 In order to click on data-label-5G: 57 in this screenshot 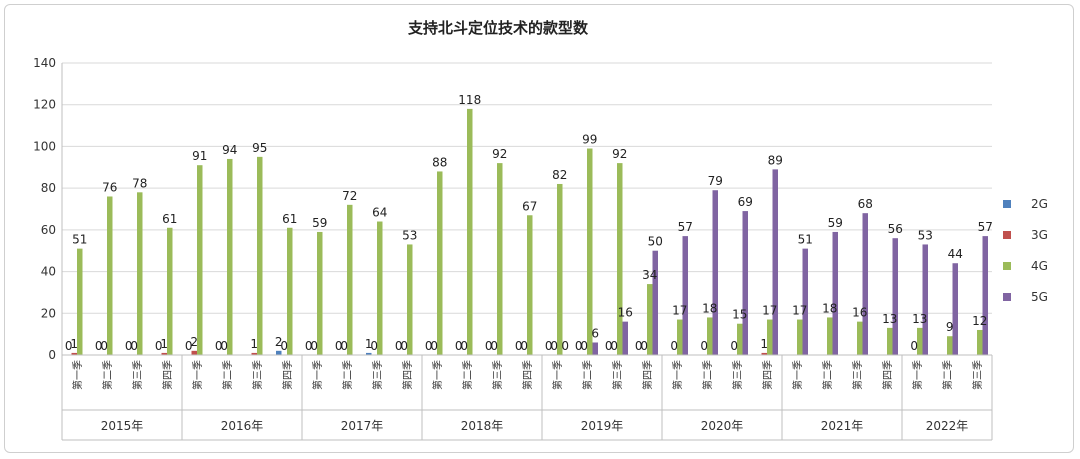, I will do `click(985, 227)`.